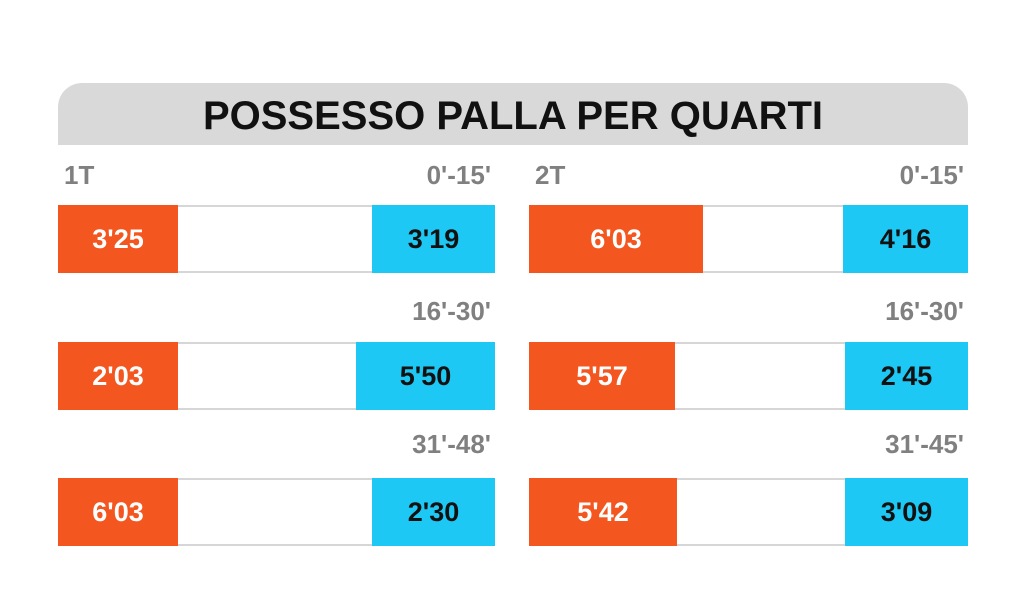 This screenshot has width=1024, height=593. I want to click on half-label: 2T, so click(550, 175).